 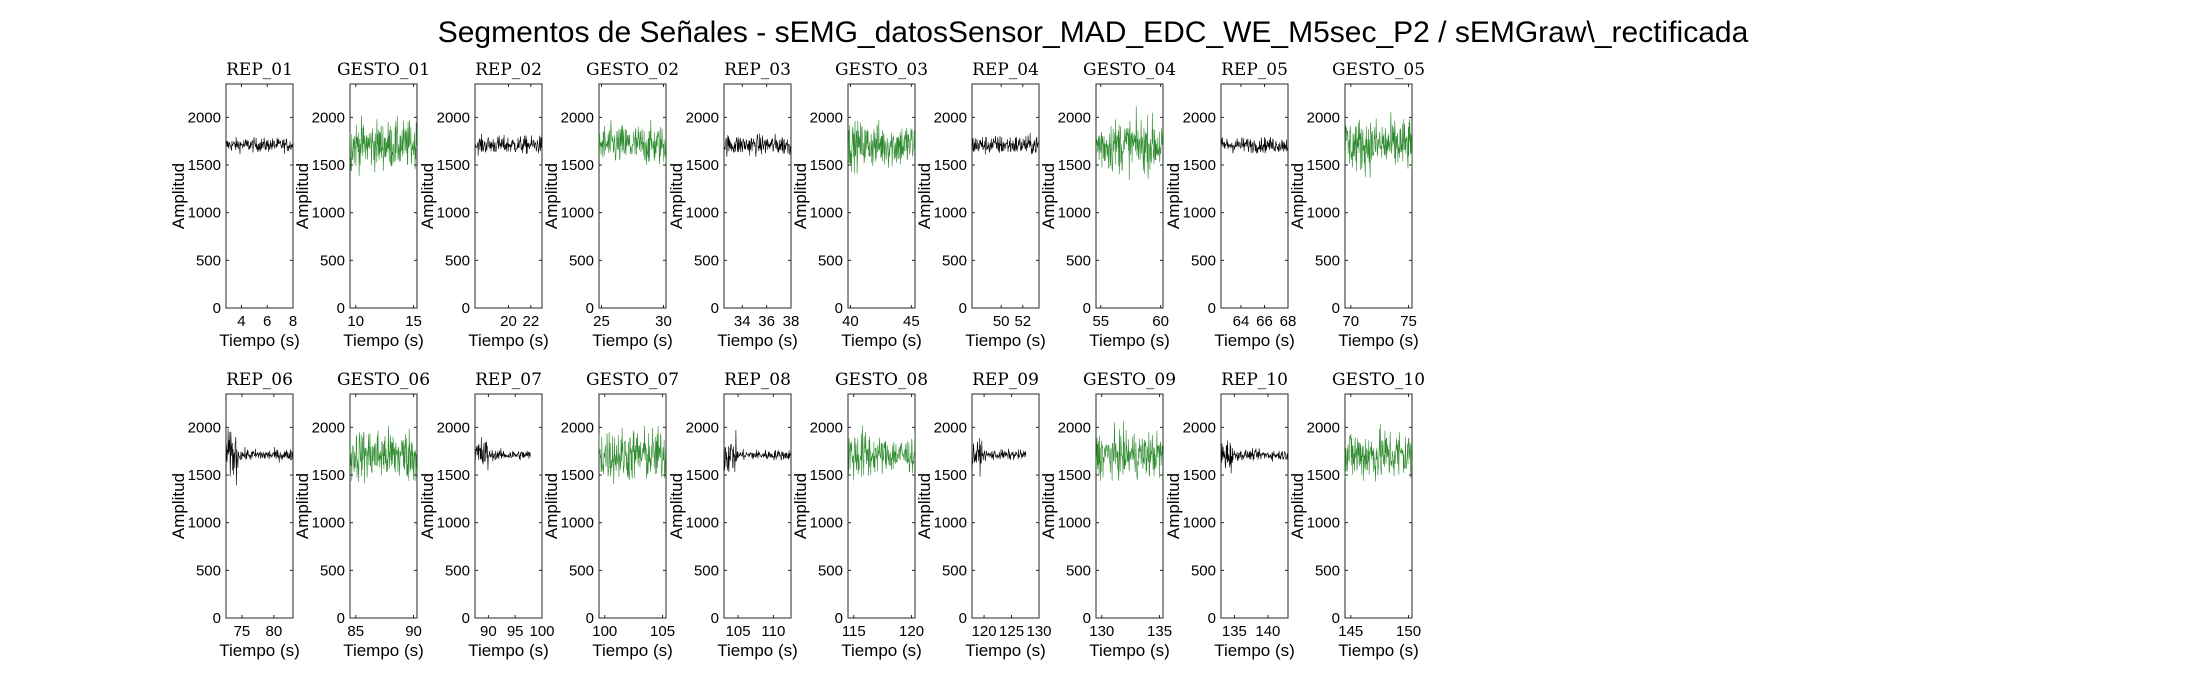 What do you see at coordinates (850, 321) in the screenshot?
I see `x-tick-label: 40` at bounding box center [850, 321].